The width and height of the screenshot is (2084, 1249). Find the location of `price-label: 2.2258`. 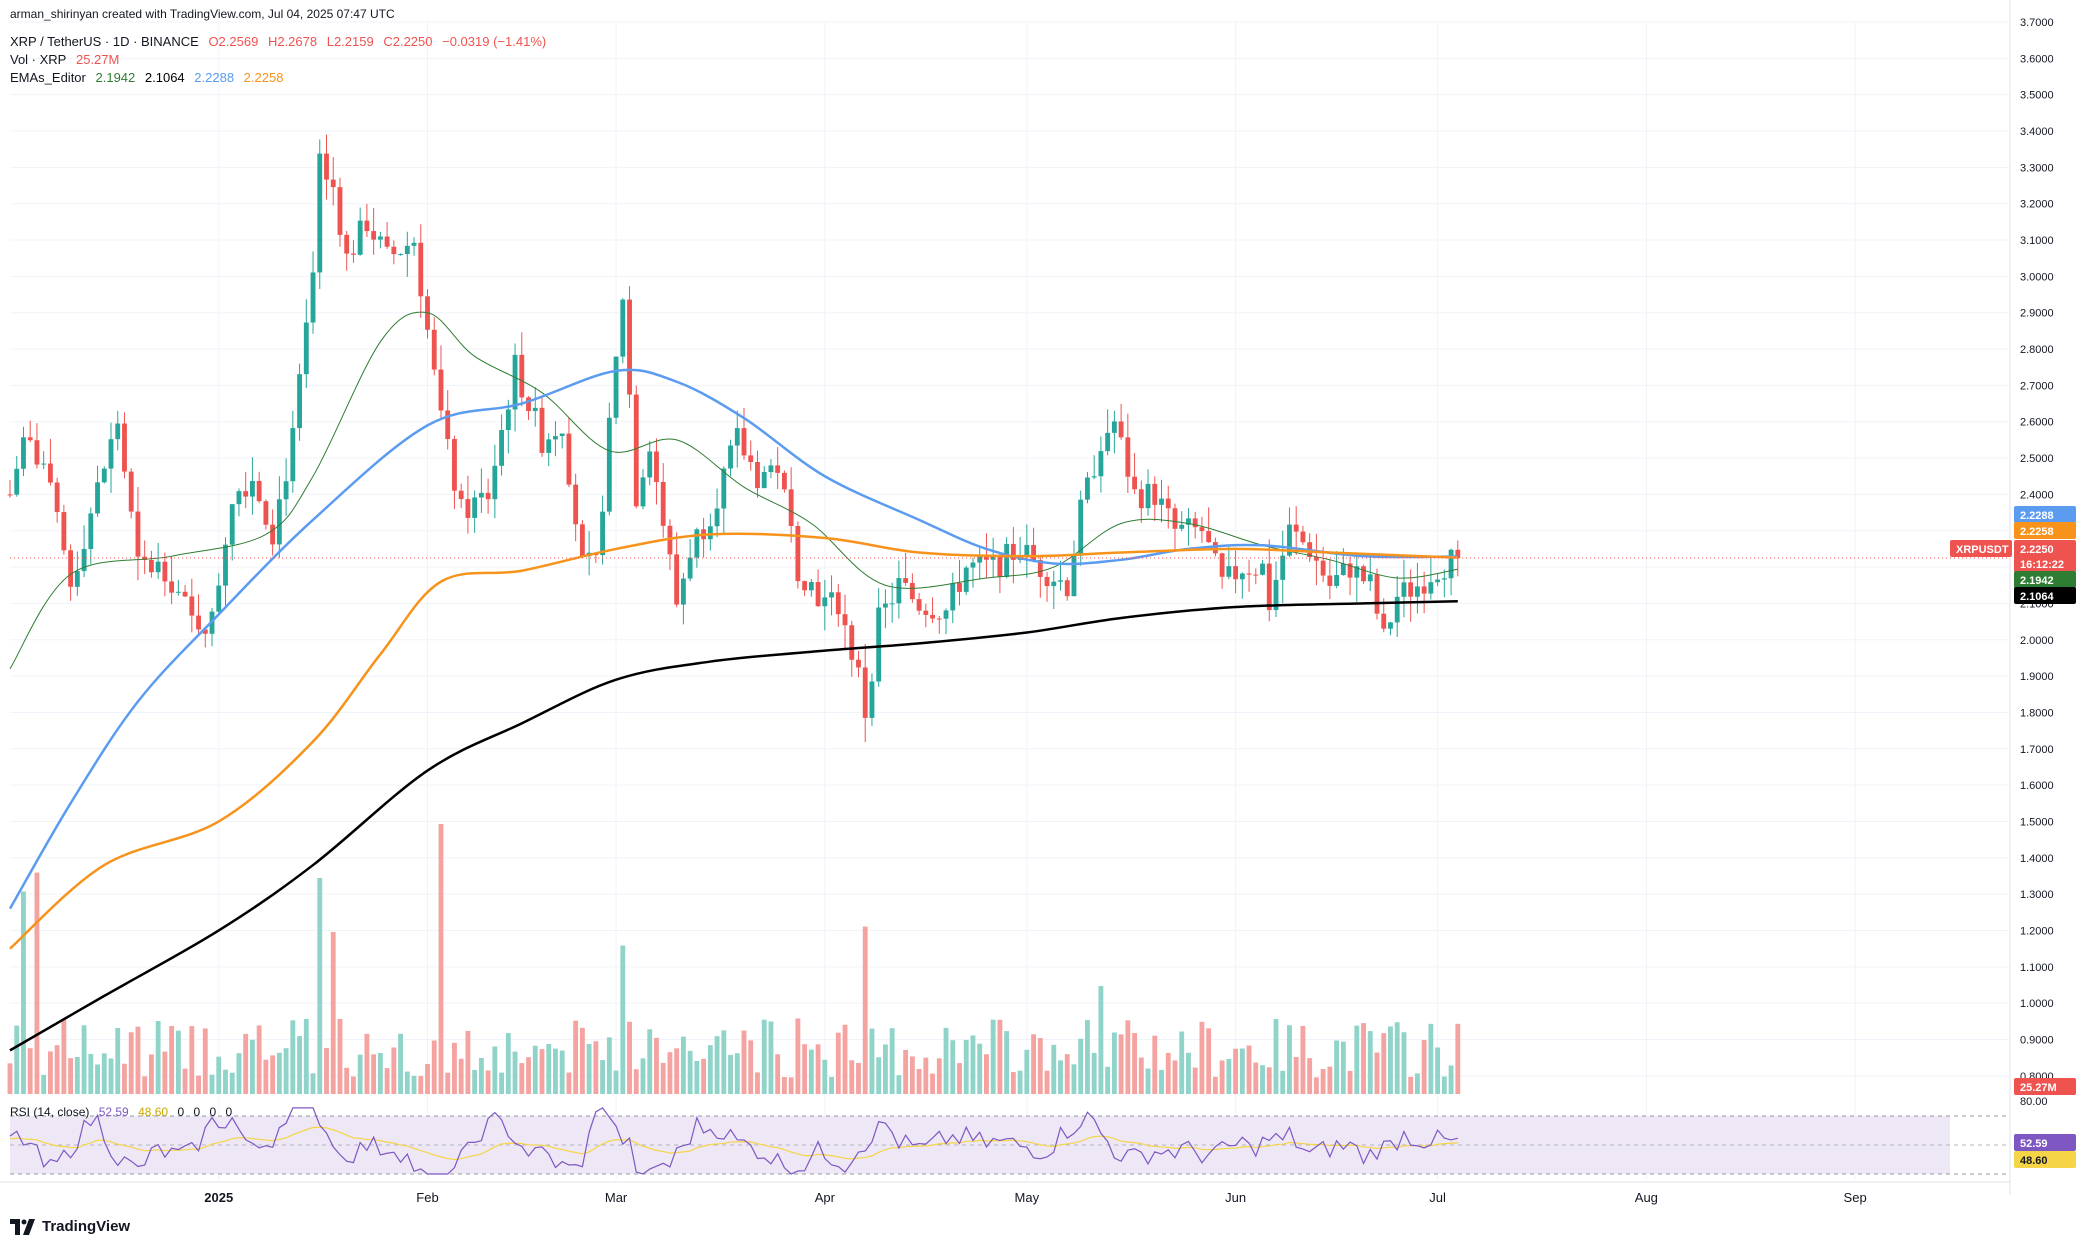

price-label: 2.2258 is located at coordinates (2037, 532).